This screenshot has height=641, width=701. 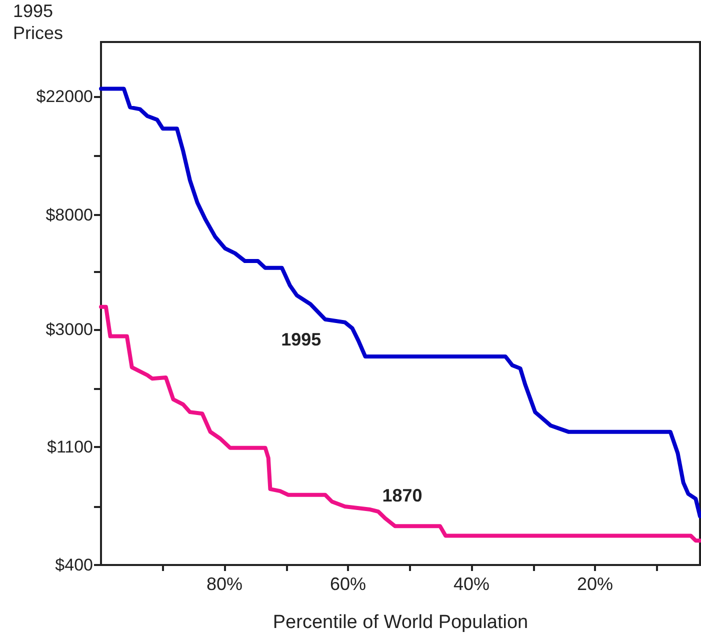 What do you see at coordinates (64, 96) in the screenshot?
I see `y-tick-label: $22000` at bounding box center [64, 96].